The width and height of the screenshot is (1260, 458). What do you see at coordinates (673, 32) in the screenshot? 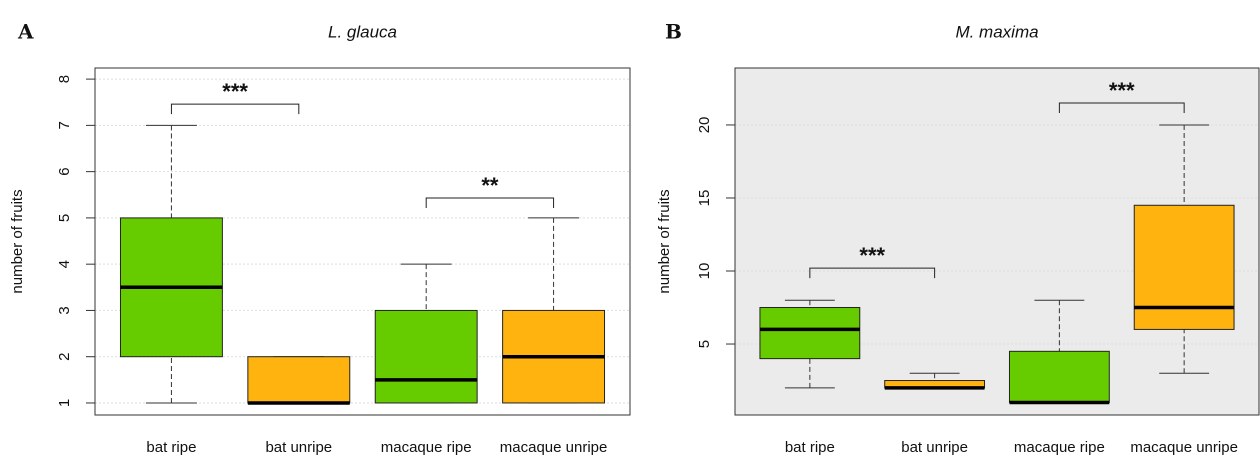
I see `panel-label: B` at bounding box center [673, 32].